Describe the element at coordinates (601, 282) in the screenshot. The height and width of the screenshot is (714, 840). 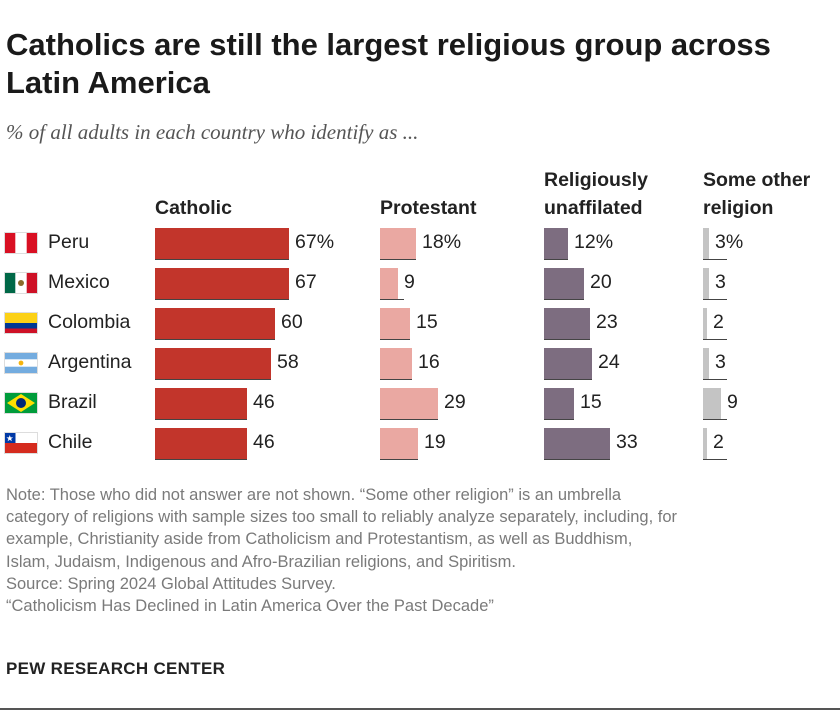
I see `value-label-unaffiliated: 20` at that location.